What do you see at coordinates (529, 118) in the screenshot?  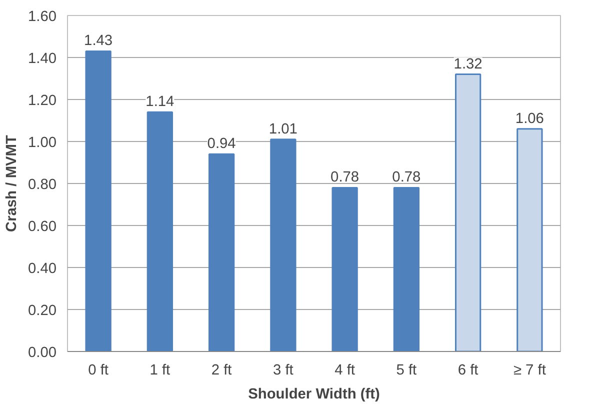 I see `data-label: 1.06` at bounding box center [529, 118].